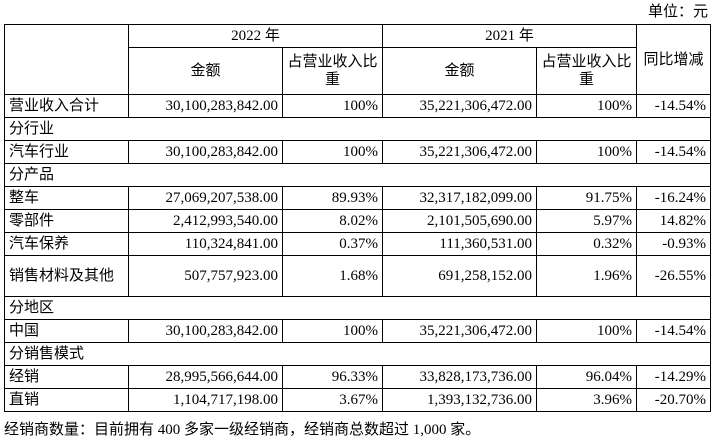  Describe the element at coordinates (460, 400) in the screenshot. I see `amount-2021: 1,393,132,736.00` at that location.